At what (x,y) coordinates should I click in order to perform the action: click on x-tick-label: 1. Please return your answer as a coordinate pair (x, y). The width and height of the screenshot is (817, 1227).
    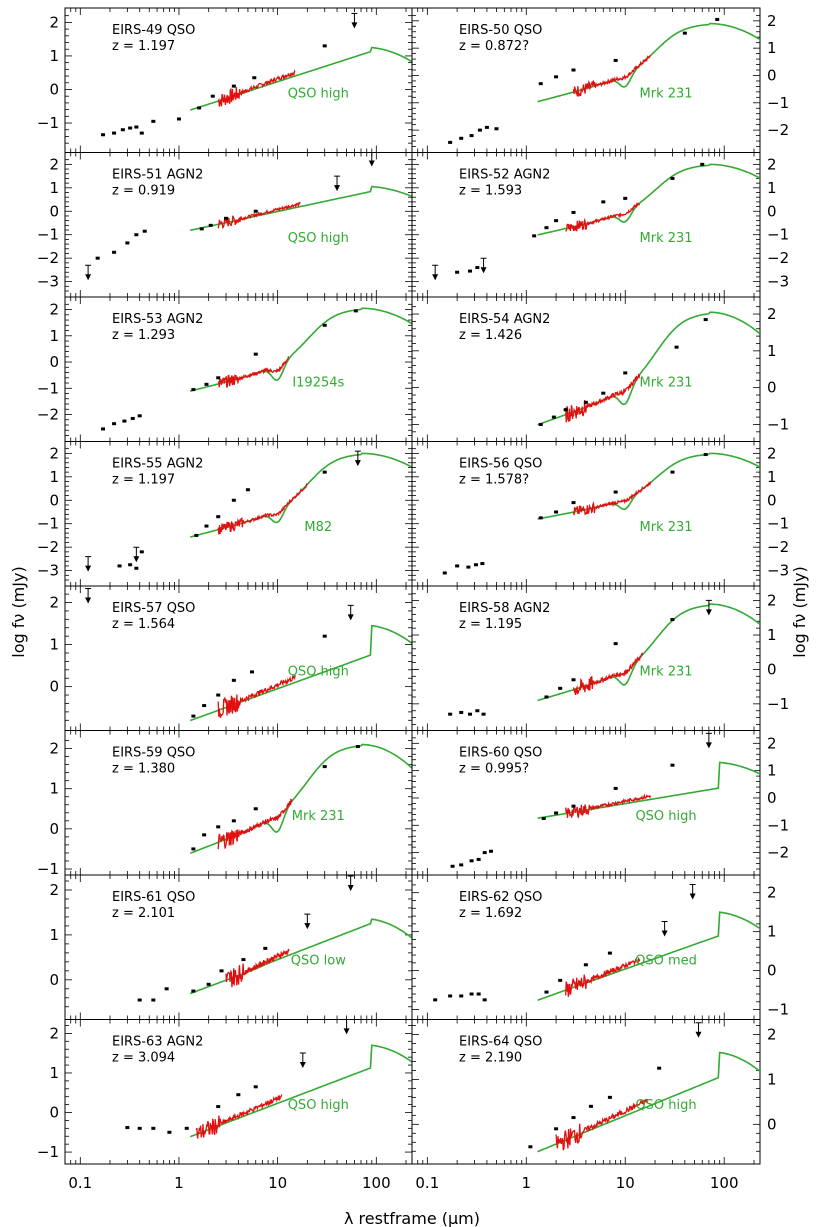
    Looking at the image, I should click on (179, 1183).